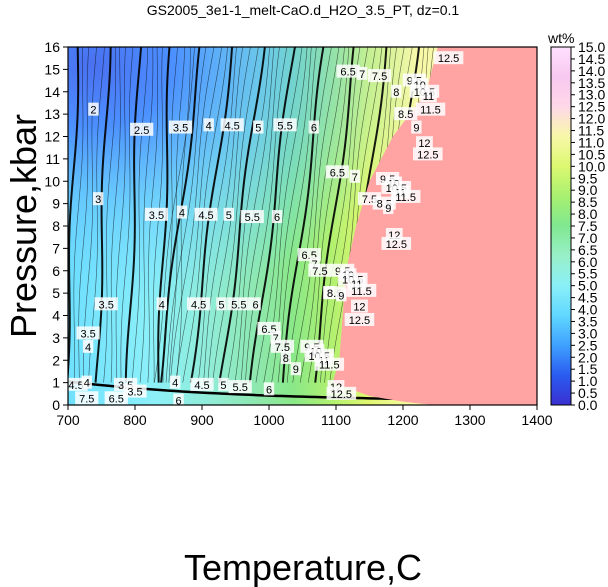 This screenshot has height=587, width=608. What do you see at coordinates (591, 83) in the screenshot?
I see `colorbar-tick-label: 13.5` at bounding box center [591, 83].